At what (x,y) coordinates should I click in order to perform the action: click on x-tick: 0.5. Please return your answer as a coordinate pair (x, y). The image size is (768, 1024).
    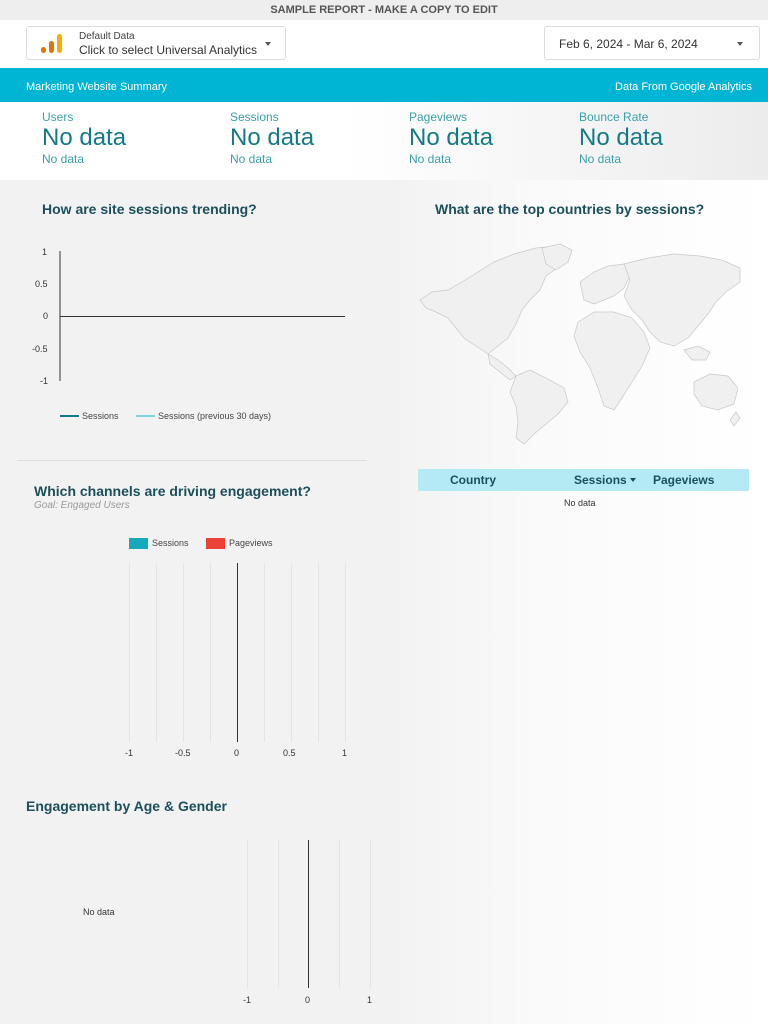
    Looking at the image, I should click on (289, 753).